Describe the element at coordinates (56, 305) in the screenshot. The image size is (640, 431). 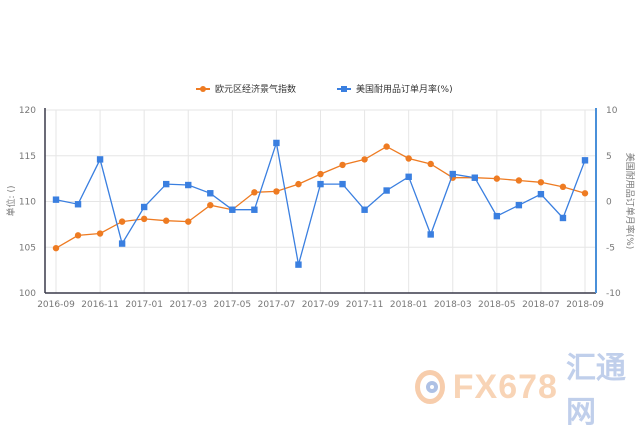
I see `x-tick-label: 2016-09` at that location.